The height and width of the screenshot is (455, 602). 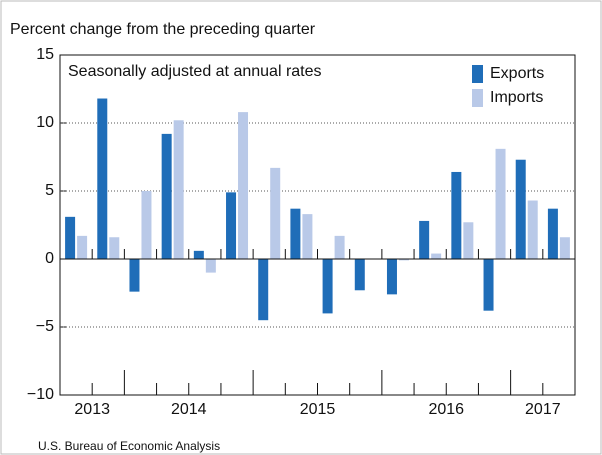 I want to click on legend-label: Exports, so click(x=517, y=73).